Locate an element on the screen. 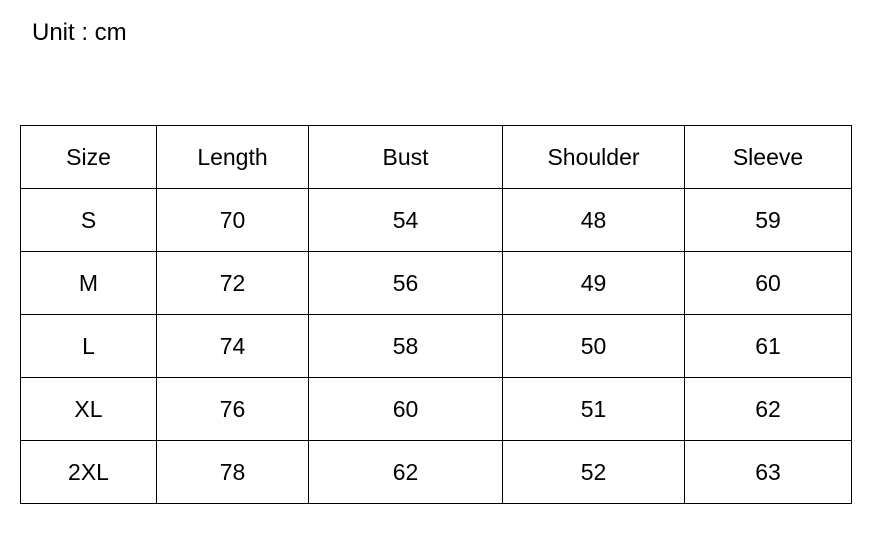 This screenshot has width=876, height=537. table-row: XL 76 60 51 62 is located at coordinates (436, 409).